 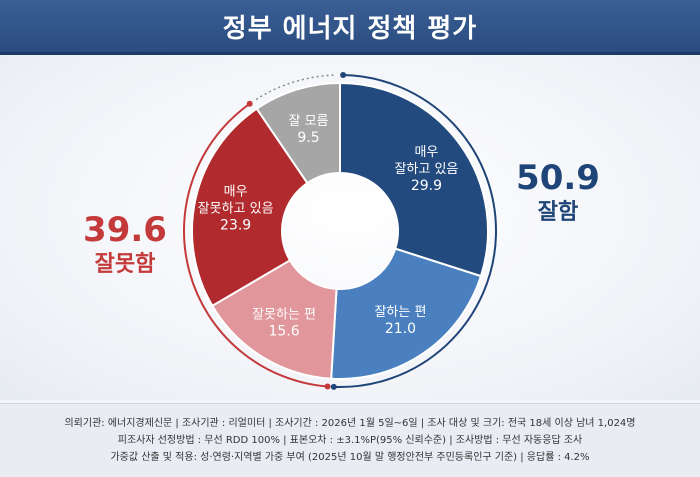 I want to click on negative-total-value: 39.6, so click(x=125, y=230).